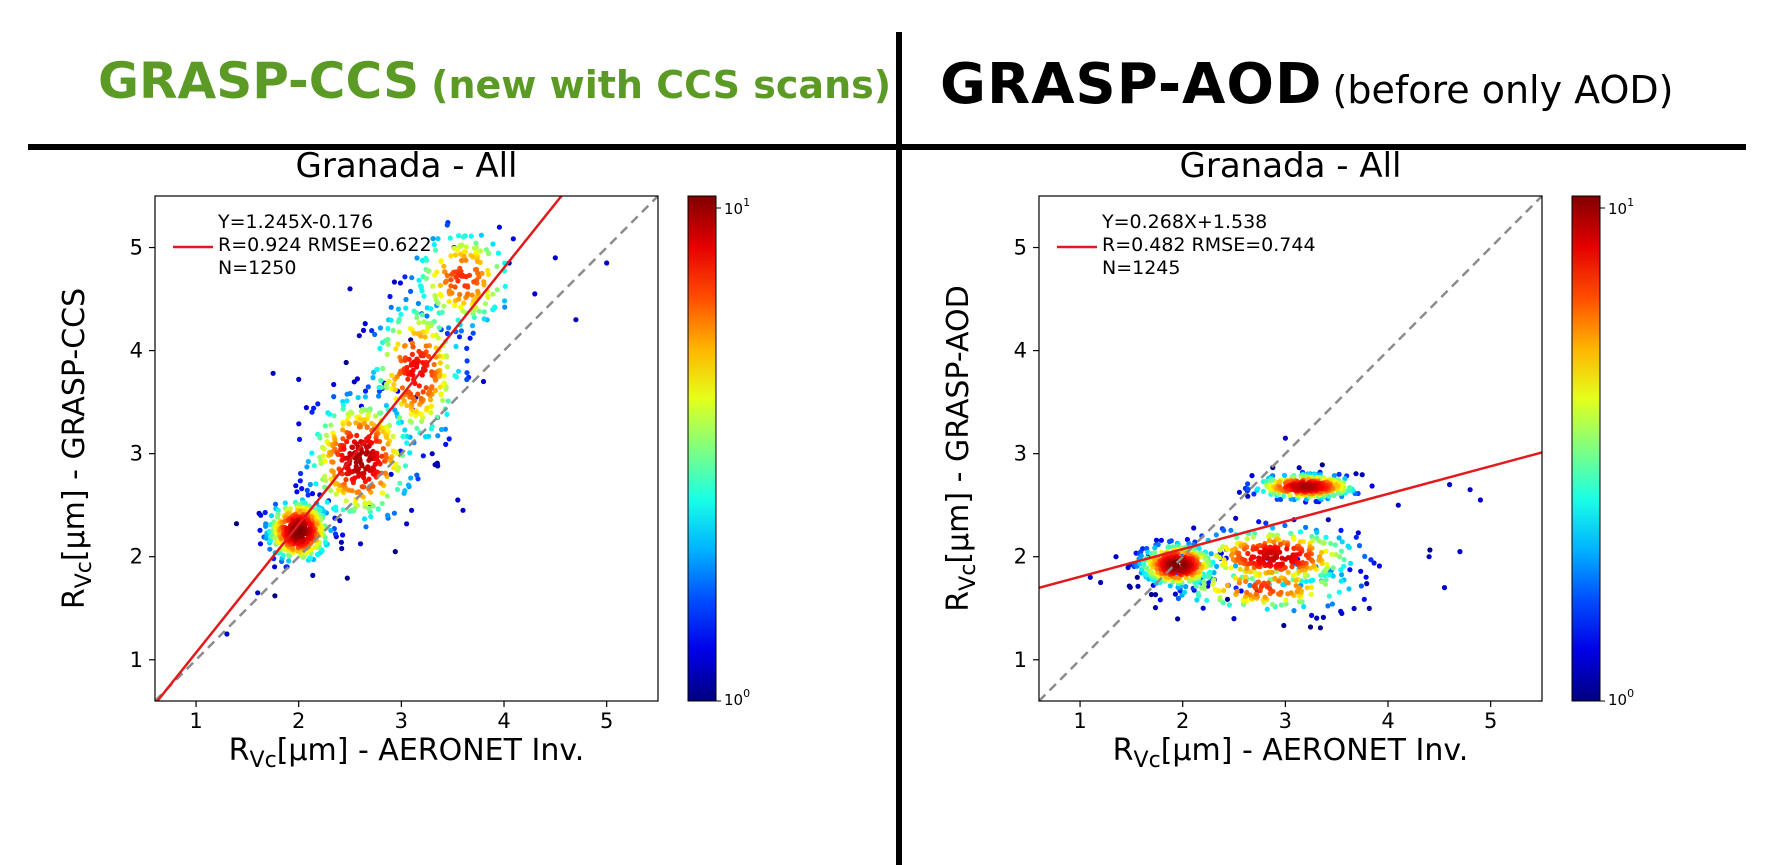  I want to click on colorbar-max-label: 101, so click(737, 207).